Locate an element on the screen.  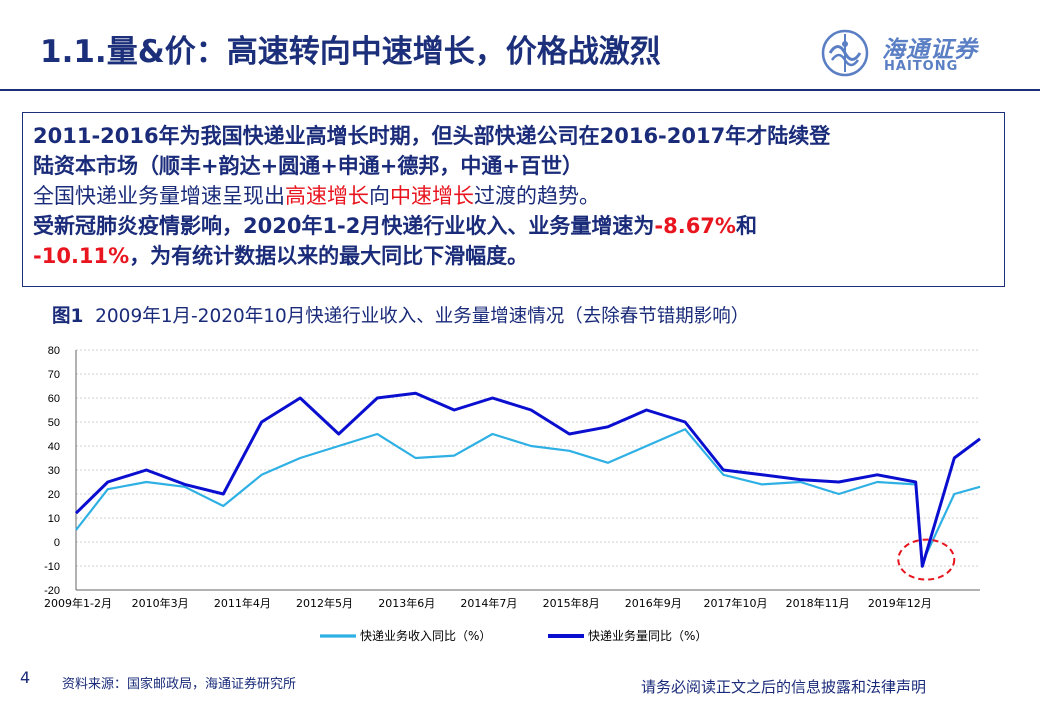
figure-title: 2009年1月-2020年10月快递行业收入、业务量增速情况（去除春节错期影响） is located at coordinates (422, 316).